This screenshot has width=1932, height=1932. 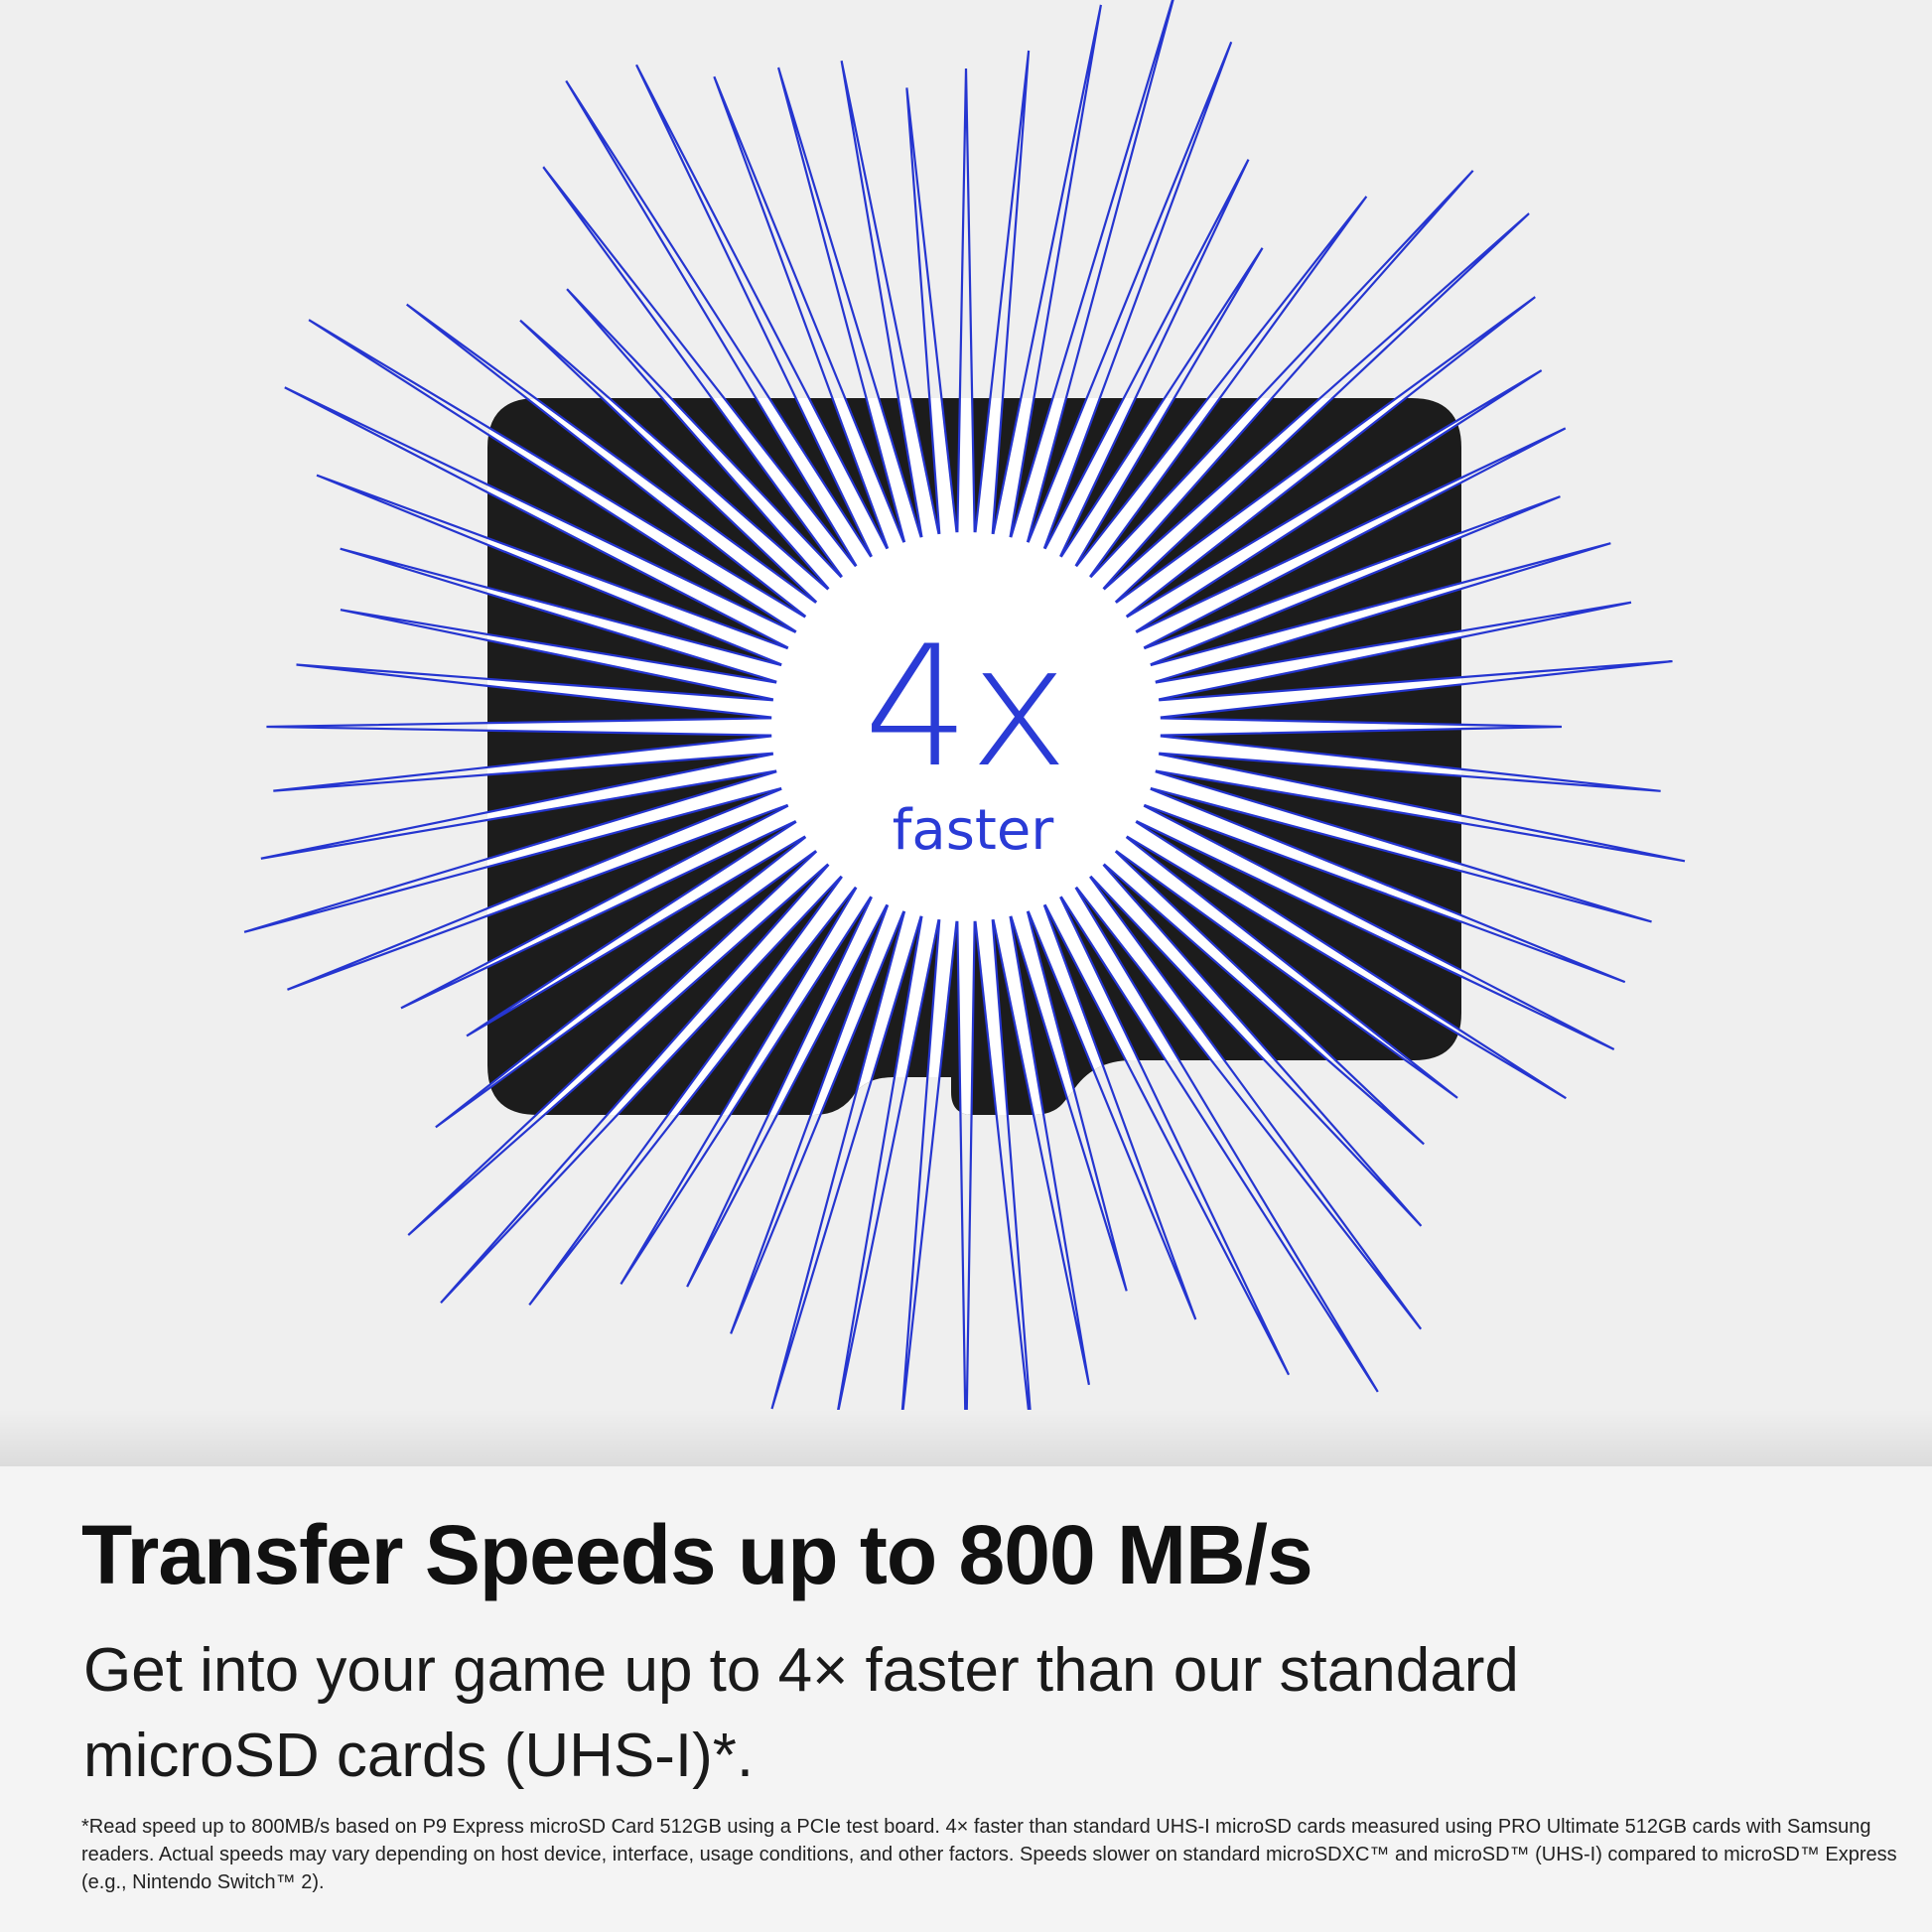 What do you see at coordinates (966, 707) in the screenshot?
I see `speed-multiplier: 4x` at bounding box center [966, 707].